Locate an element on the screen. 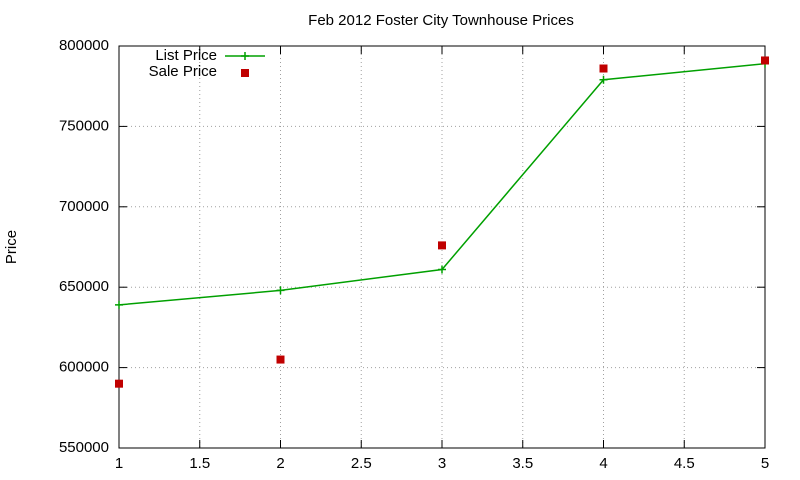 The width and height of the screenshot is (800, 480). x-tick-label: 2 is located at coordinates (280, 463).